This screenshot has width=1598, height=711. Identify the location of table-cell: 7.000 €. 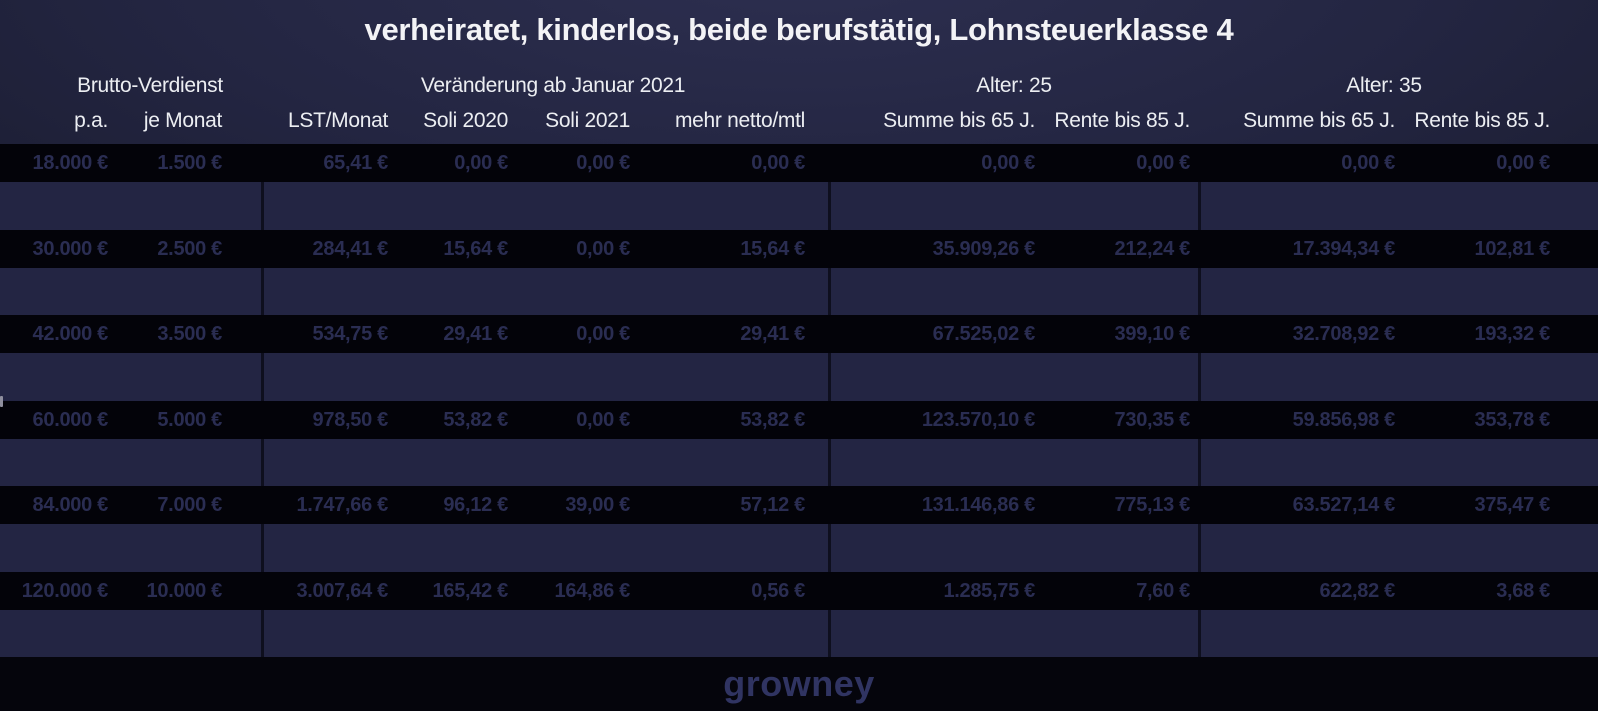
(189, 505).